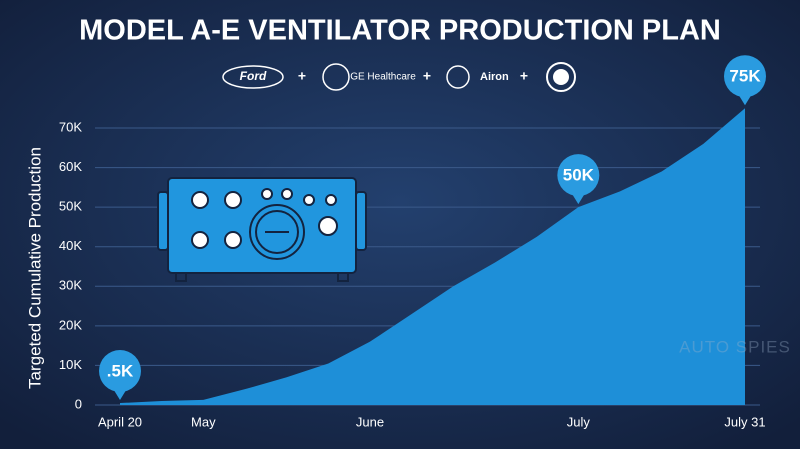 The width and height of the screenshot is (800, 449). I want to click on x-tick-label: July, so click(579, 421).